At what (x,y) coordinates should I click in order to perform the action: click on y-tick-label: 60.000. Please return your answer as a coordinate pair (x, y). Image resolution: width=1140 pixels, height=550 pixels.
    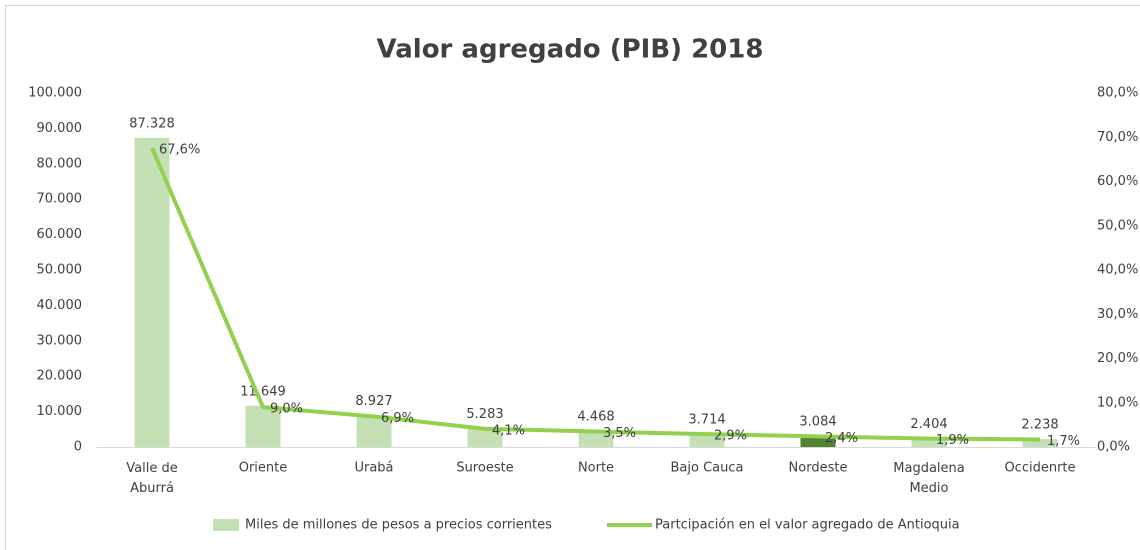
    Looking at the image, I should click on (60, 234).